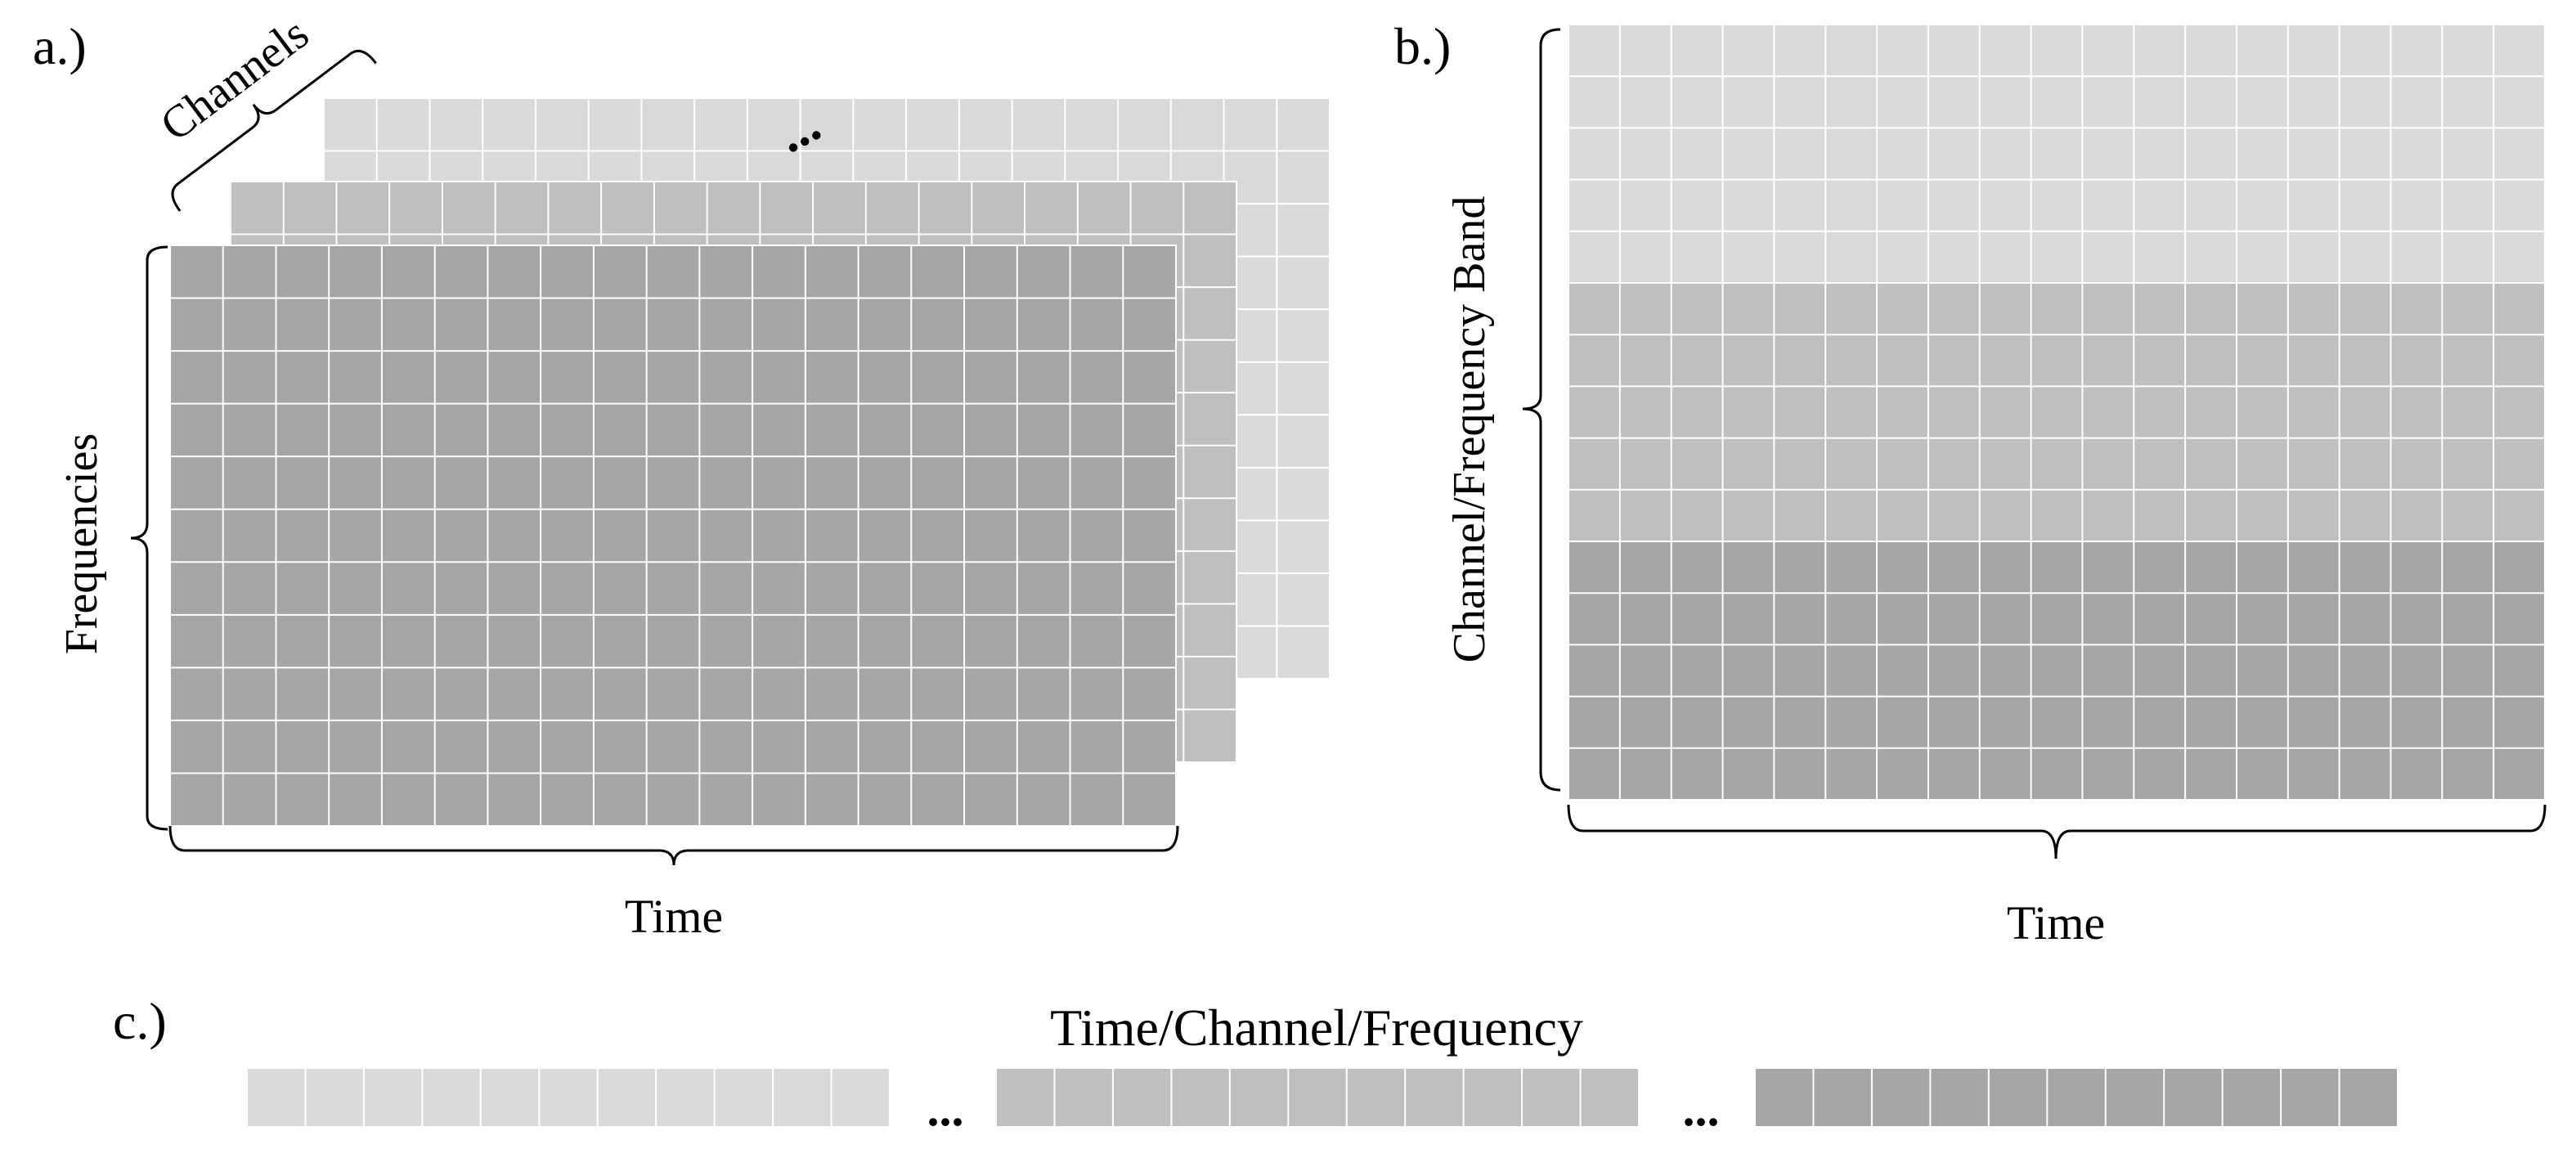  I want to click on panel-a-label: a.), so click(60, 46).